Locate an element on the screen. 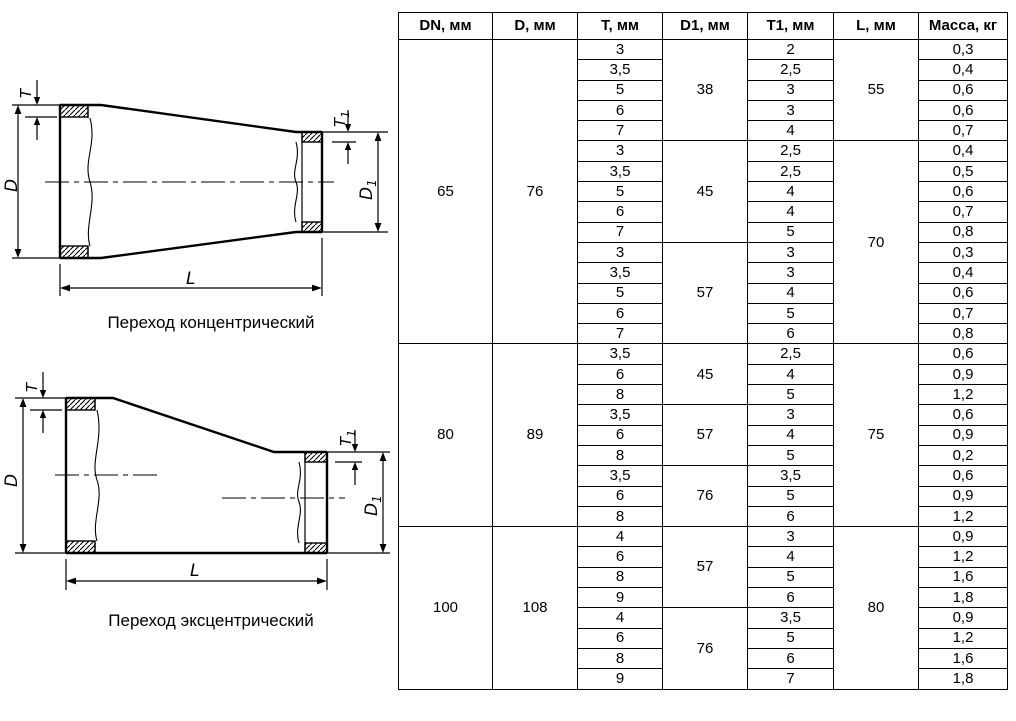  table-cell: 1,8 is located at coordinates (963, 598).